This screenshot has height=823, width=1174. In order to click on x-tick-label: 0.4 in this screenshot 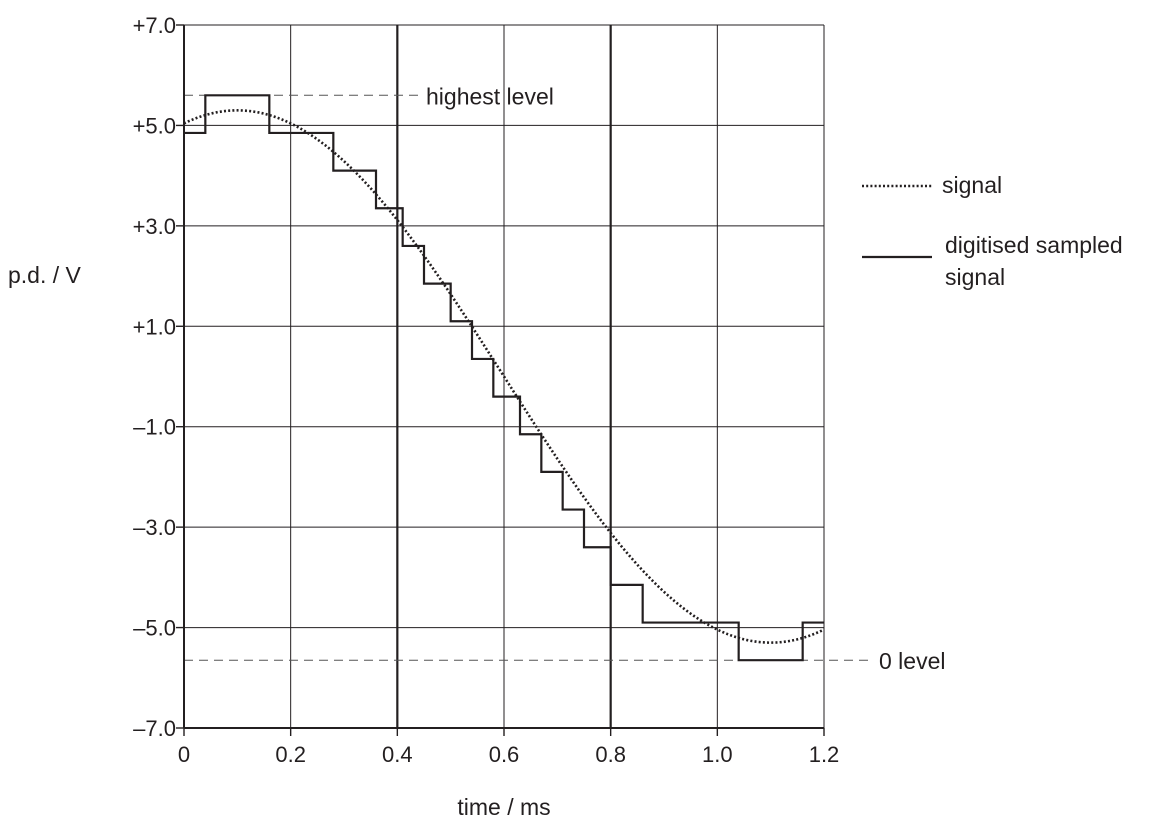, I will do `click(397, 754)`.